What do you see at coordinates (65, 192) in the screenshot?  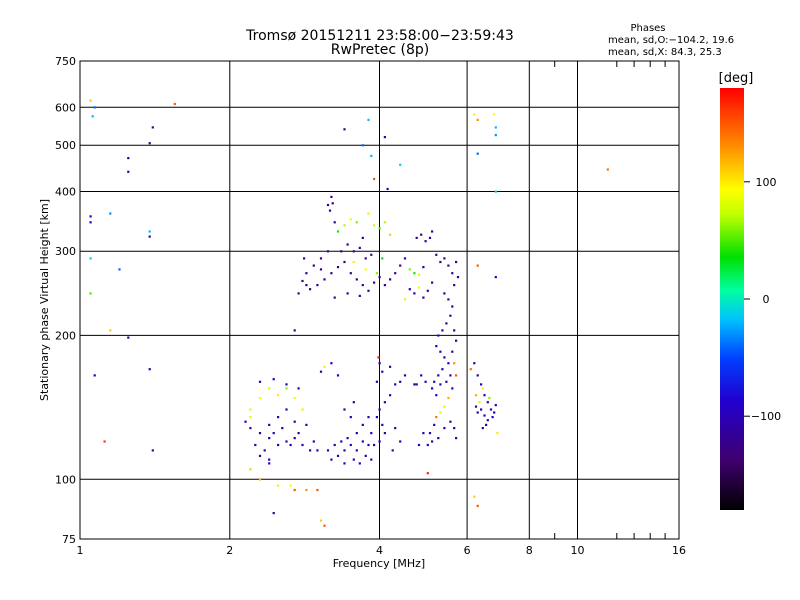 I see `y-tick-label: 400` at bounding box center [65, 192].